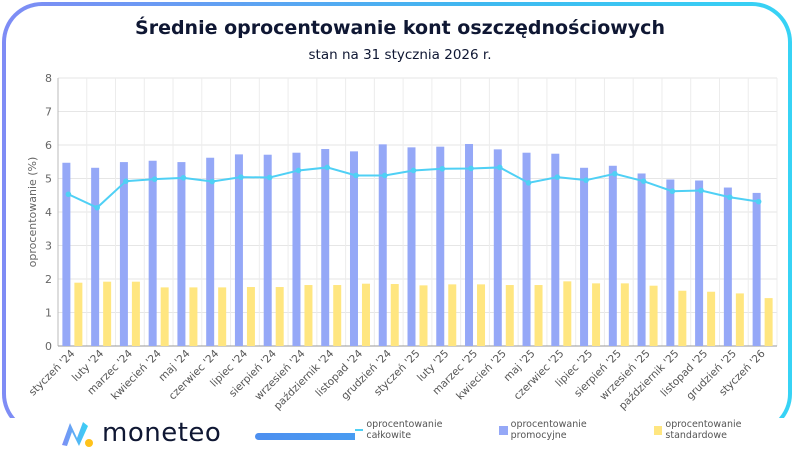 This screenshot has width=800, height=450. I want to click on y-tick-label: 3, so click(48, 246).